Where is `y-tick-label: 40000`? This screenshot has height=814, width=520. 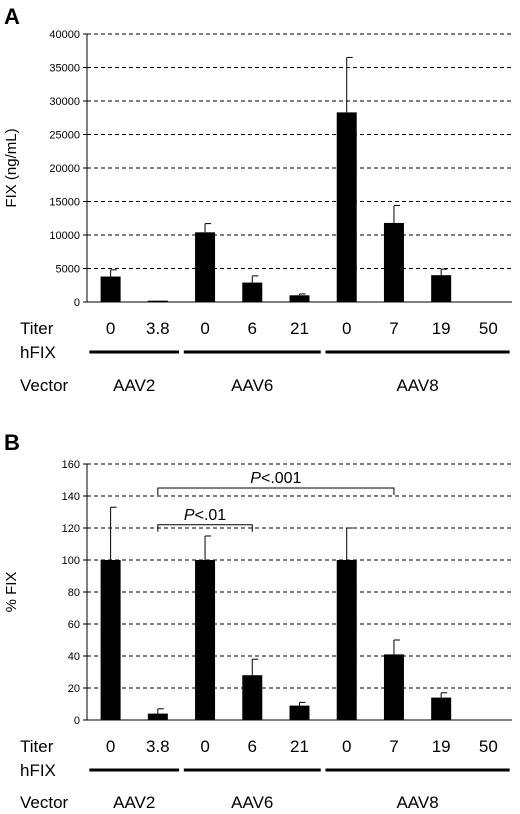
y-tick-label: 40000 is located at coordinates (64, 35).